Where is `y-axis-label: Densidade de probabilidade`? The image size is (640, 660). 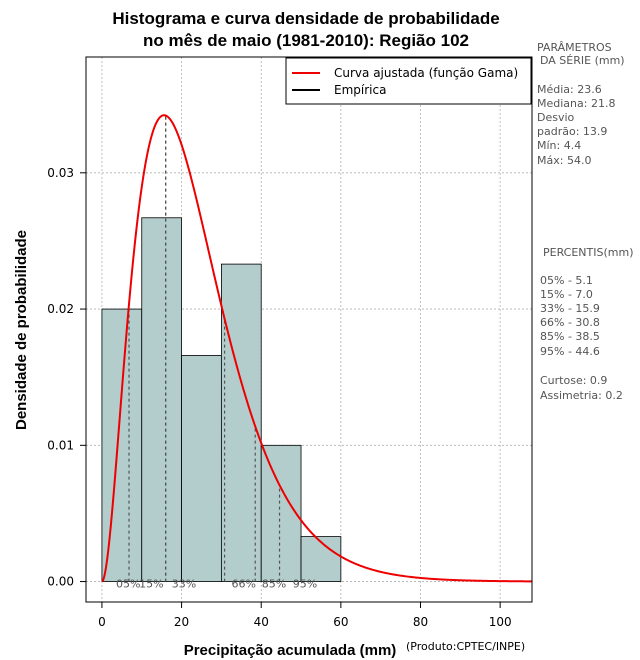
y-axis-label: Densidade de probabilidade is located at coordinates (21, 330).